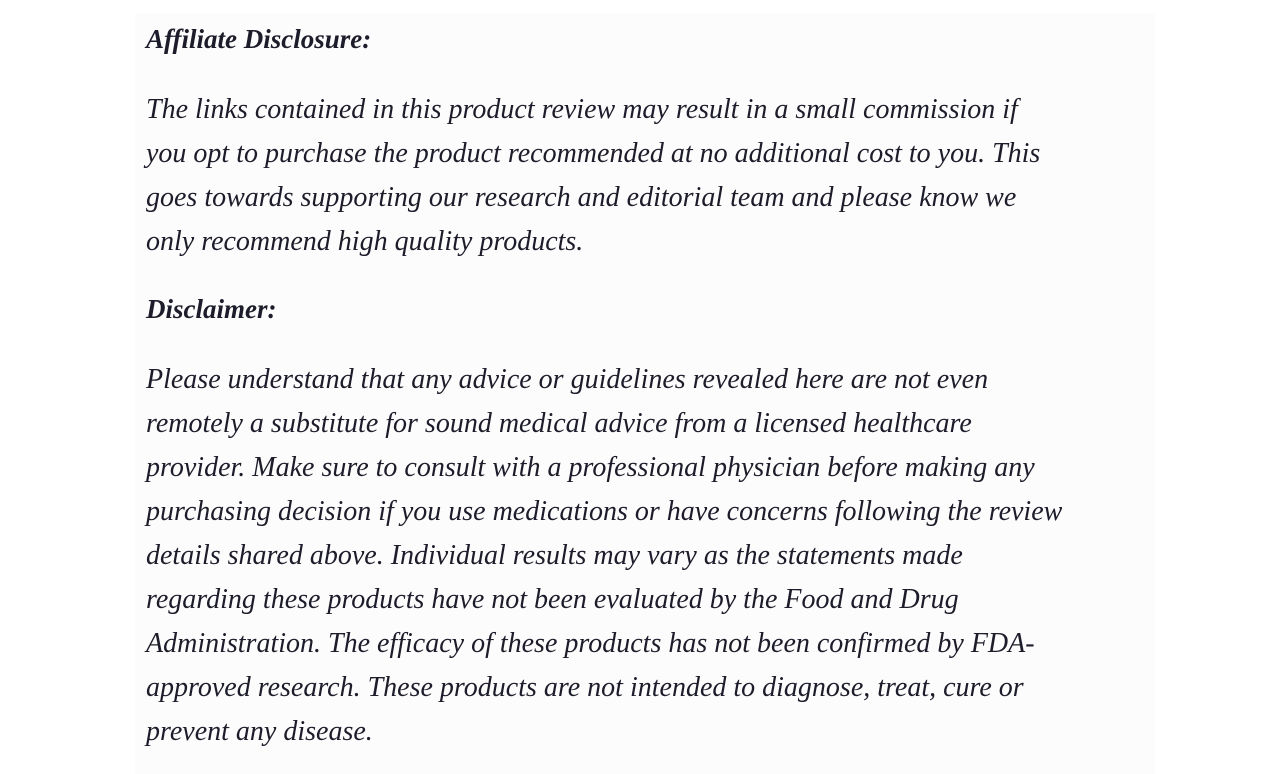 This screenshot has height=774, width=1280. I want to click on text-line: prevent any disease., so click(259, 731).